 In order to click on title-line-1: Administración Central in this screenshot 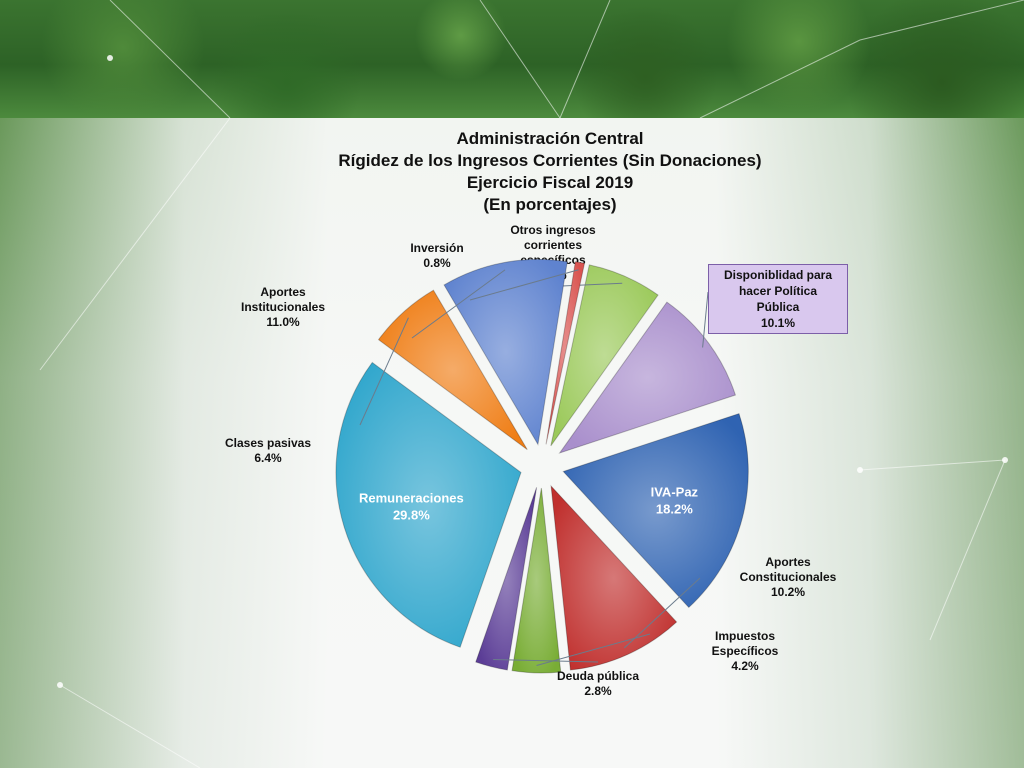, I will do `click(550, 138)`.